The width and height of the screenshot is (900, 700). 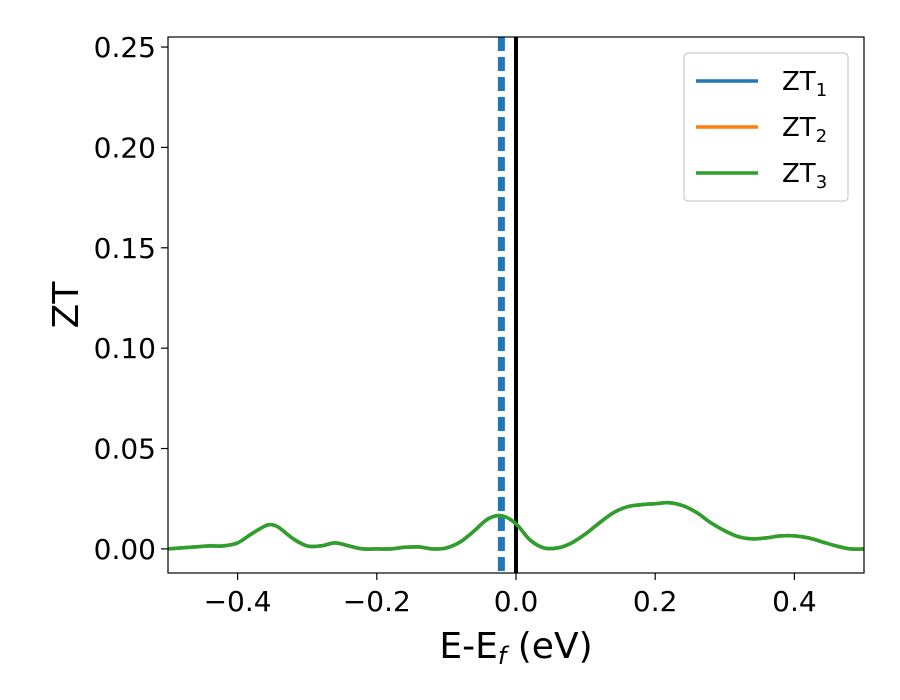 What do you see at coordinates (804, 84) in the screenshot?
I see `legend-label-zt1: ZT1` at bounding box center [804, 84].